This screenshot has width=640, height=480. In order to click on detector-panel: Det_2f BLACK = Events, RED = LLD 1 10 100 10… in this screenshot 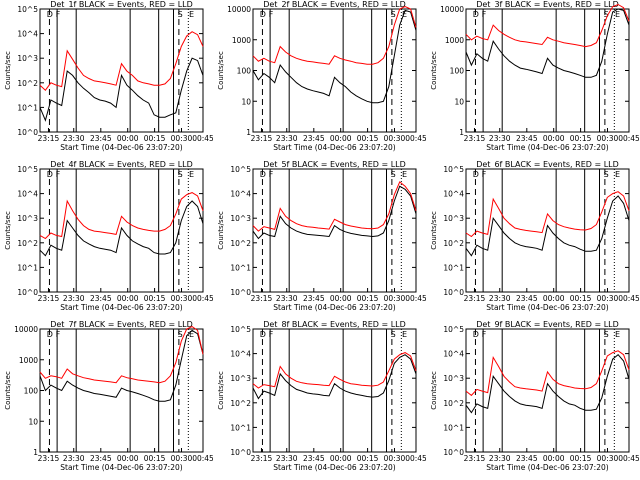, I will do `click(319, 80)`.